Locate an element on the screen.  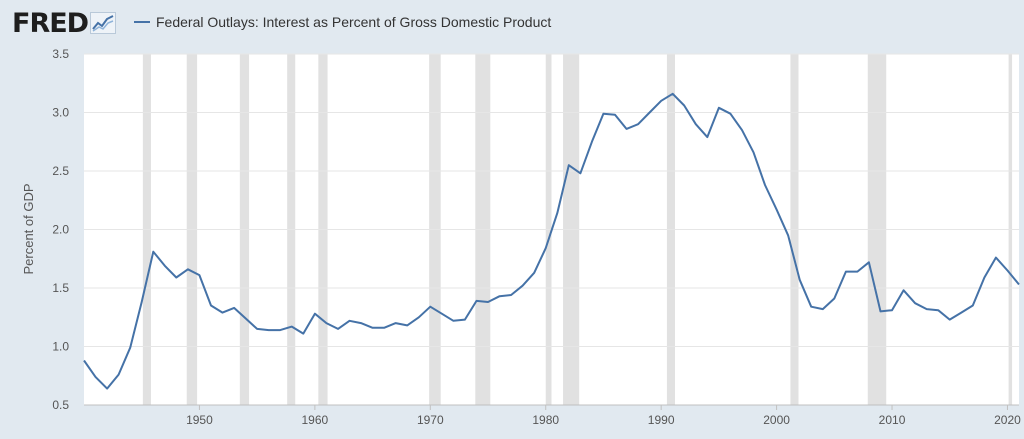
x-tick-label: 2010 is located at coordinates (892, 420).